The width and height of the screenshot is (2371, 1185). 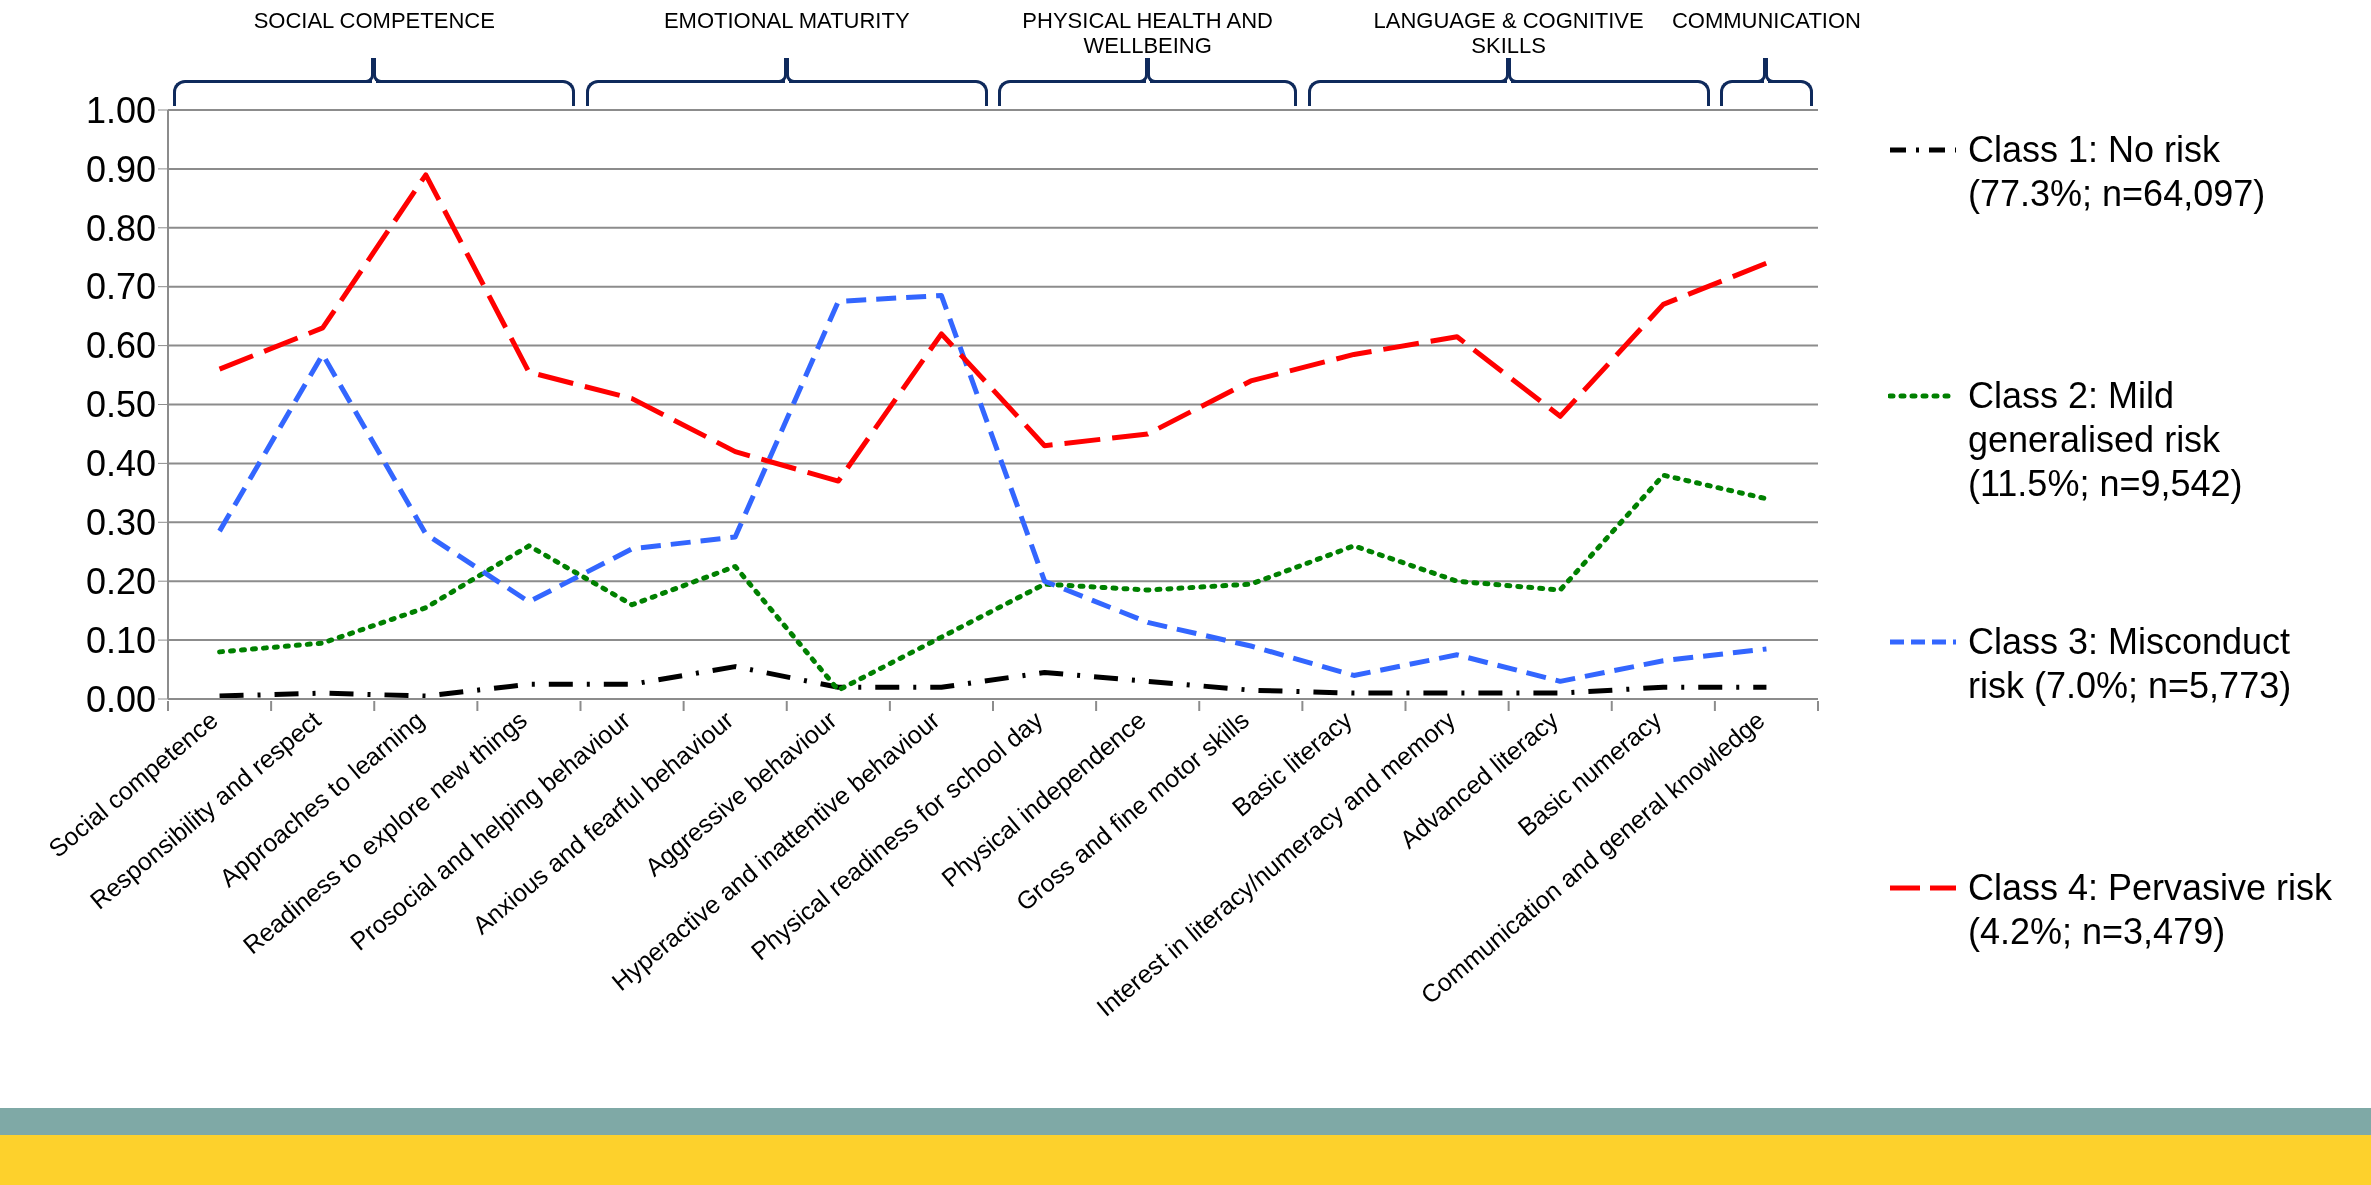 What do you see at coordinates (120, 699) in the screenshot?
I see `y-tick-label: 0.00` at bounding box center [120, 699].